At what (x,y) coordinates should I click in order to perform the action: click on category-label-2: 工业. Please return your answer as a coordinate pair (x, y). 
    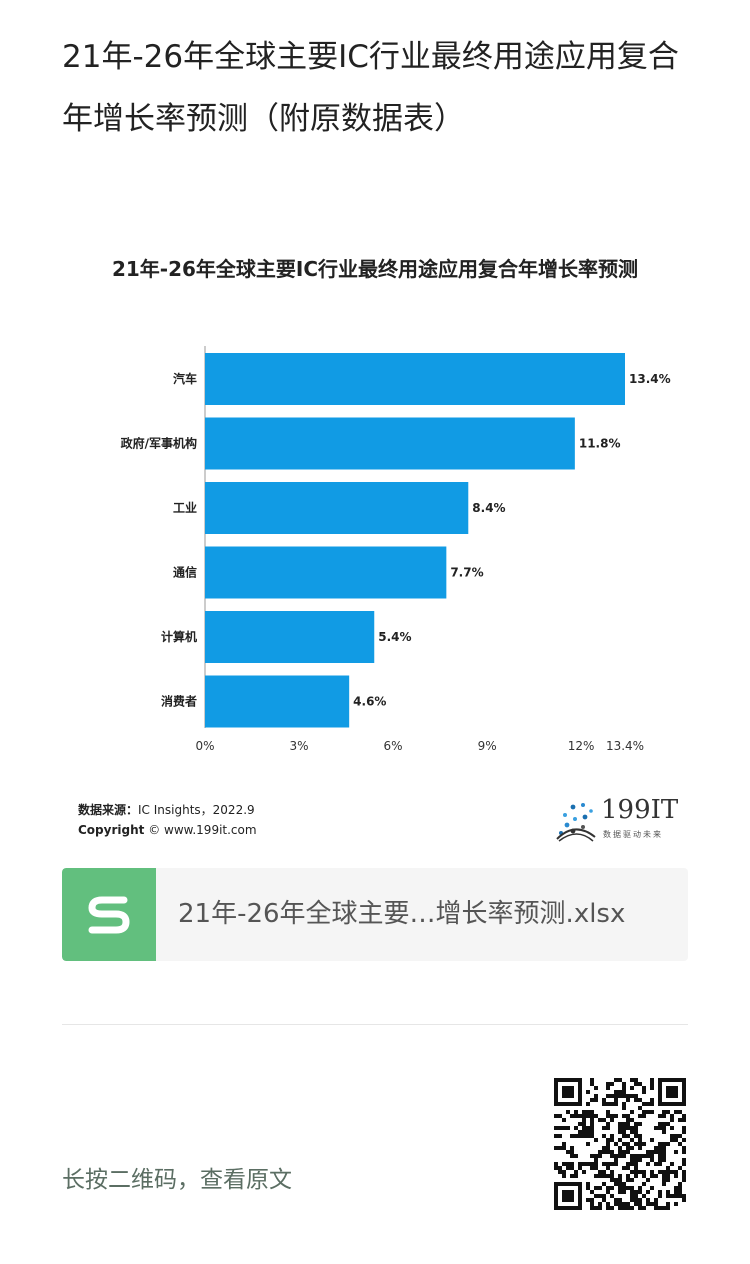
    Looking at the image, I should click on (185, 507).